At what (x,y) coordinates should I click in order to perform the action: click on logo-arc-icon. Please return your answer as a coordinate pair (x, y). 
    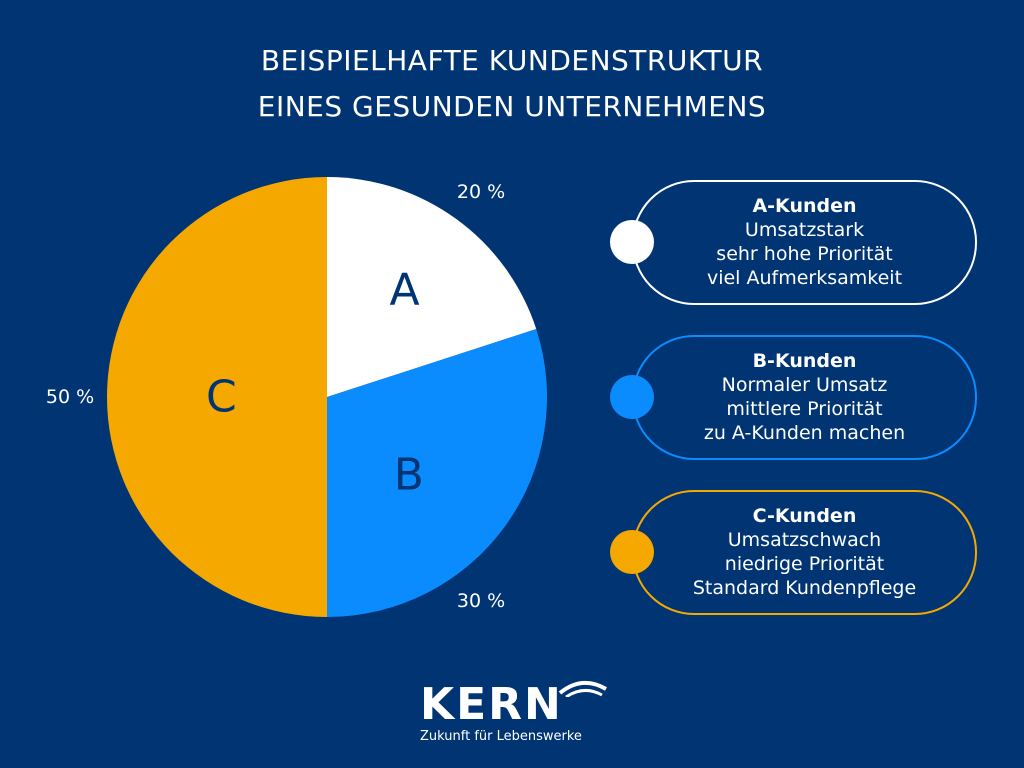
    Looking at the image, I should click on (583, 689).